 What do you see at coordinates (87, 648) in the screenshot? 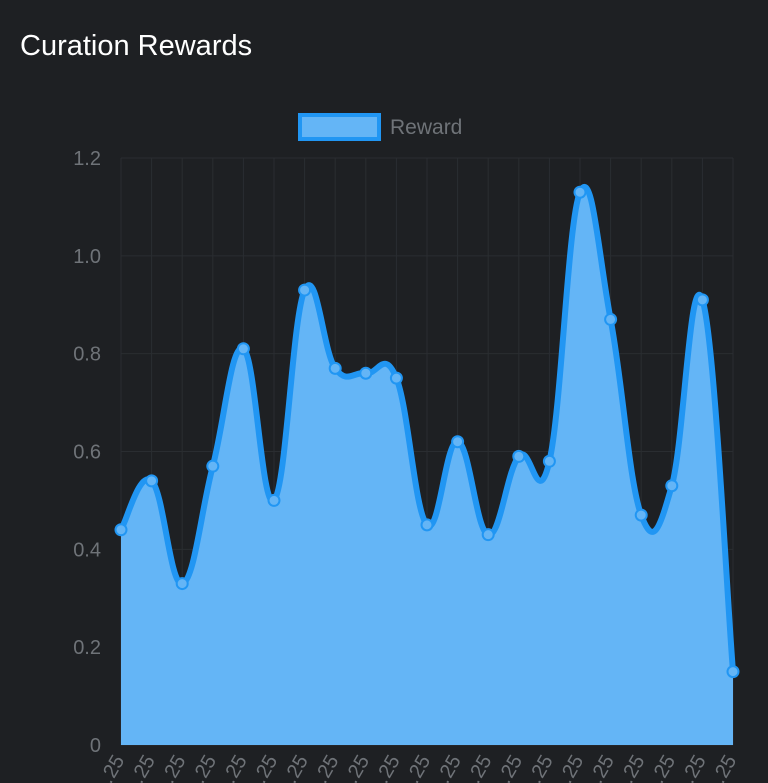
I see `y-tick-label: 0.2` at bounding box center [87, 648].